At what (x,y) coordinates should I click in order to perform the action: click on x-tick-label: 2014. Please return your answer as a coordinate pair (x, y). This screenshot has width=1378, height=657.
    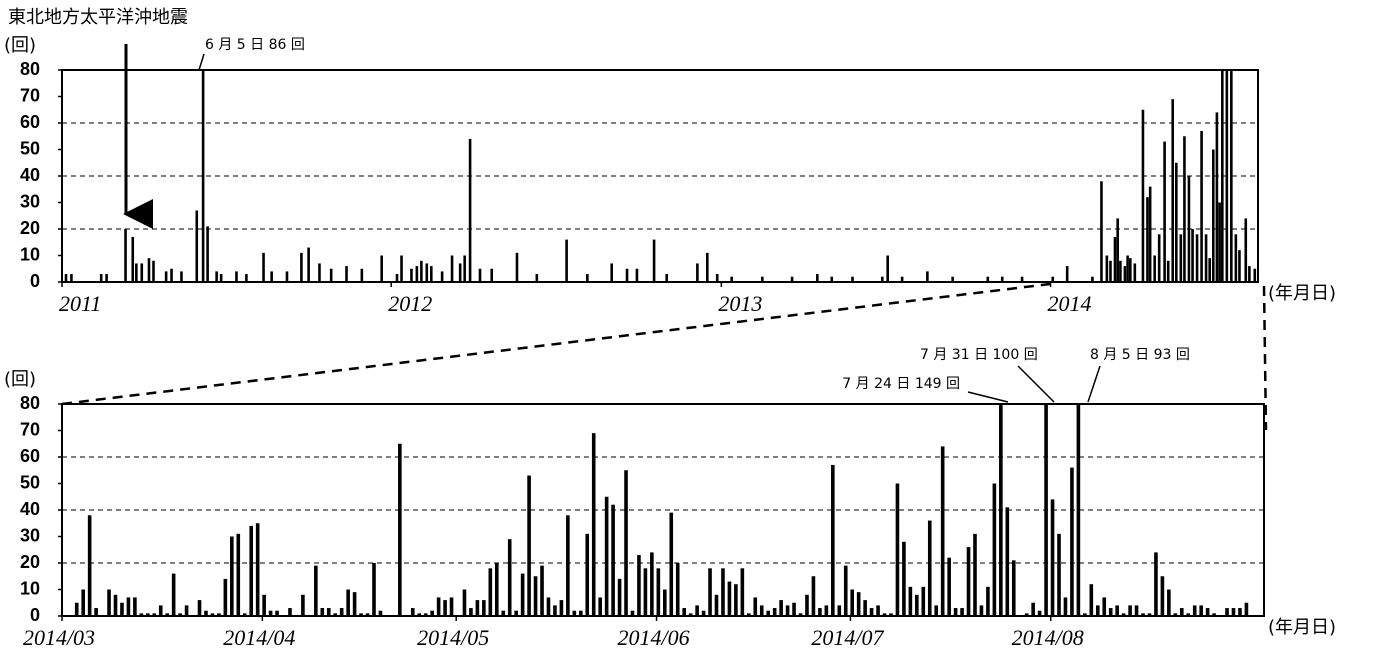
    Looking at the image, I should click on (1070, 303).